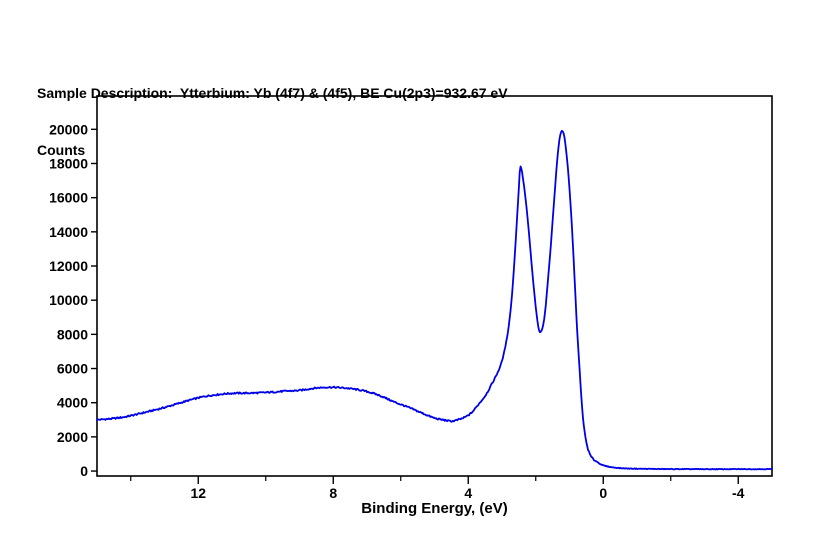 The width and height of the screenshot is (833, 547). I want to click on y-tick-label: 0, so click(84, 471).